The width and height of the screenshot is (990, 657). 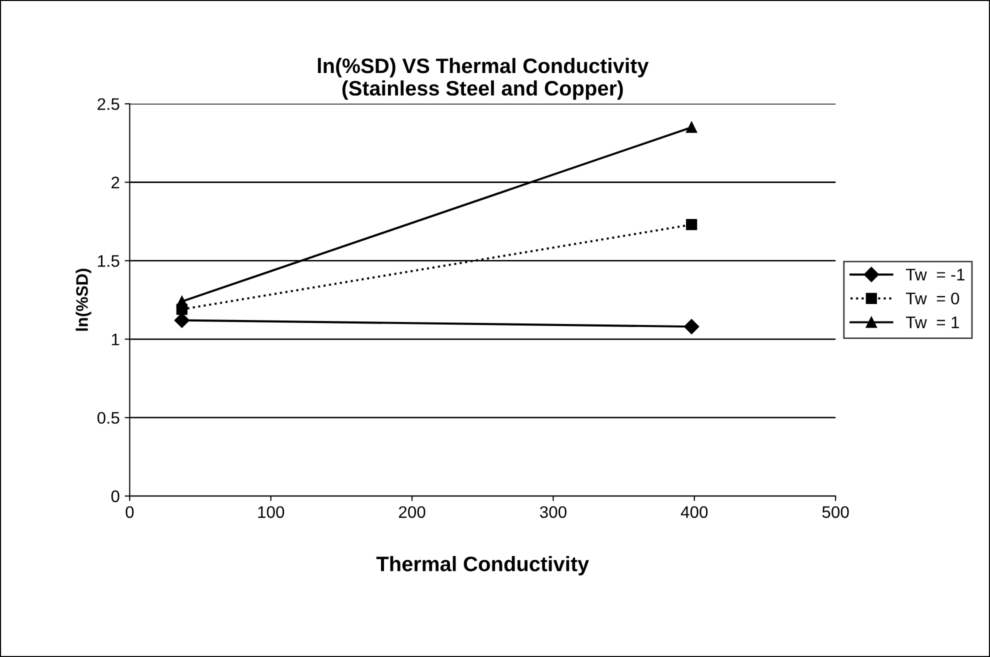 What do you see at coordinates (116, 340) in the screenshot?
I see `y-tick-label: 1` at bounding box center [116, 340].